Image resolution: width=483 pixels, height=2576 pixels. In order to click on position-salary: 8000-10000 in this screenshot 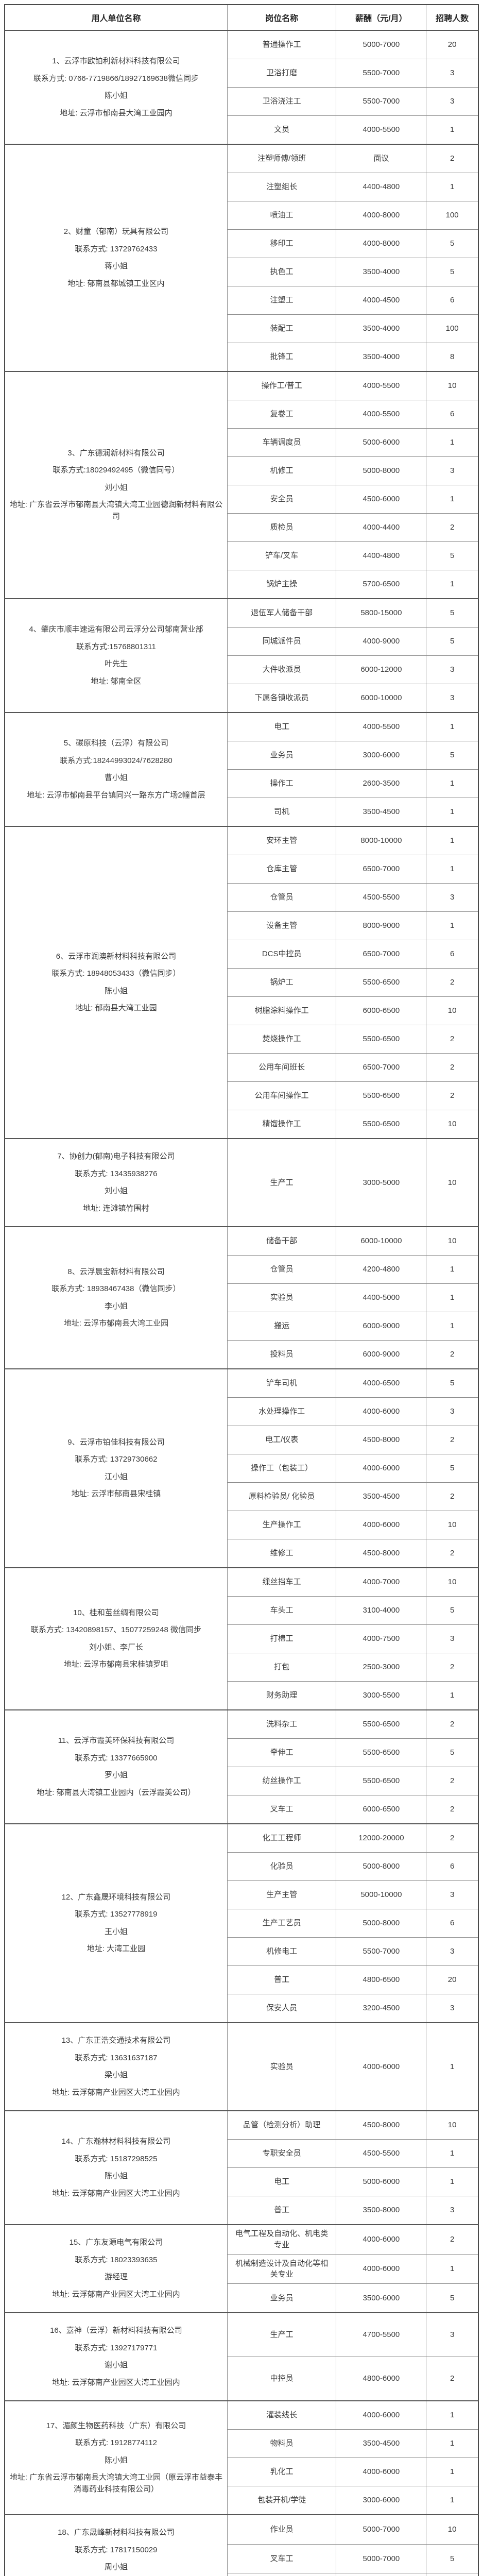, I will do `click(382, 840)`.